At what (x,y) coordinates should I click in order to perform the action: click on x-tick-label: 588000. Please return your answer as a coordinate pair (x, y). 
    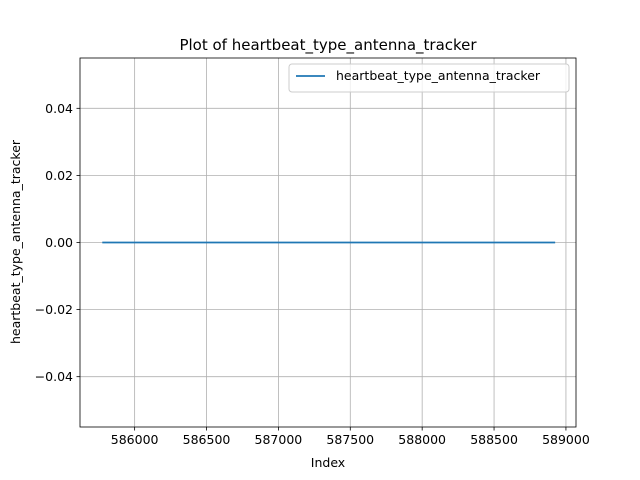
    Looking at the image, I should click on (422, 439).